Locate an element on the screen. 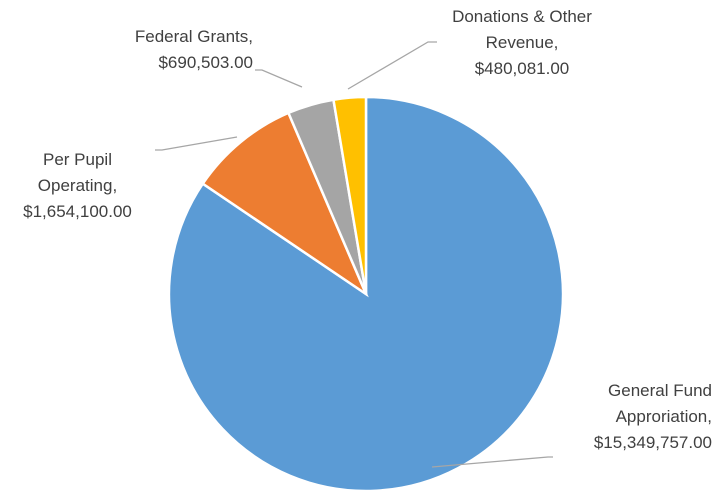  label-category-line: General Fund Approriation, is located at coordinates (642, 404).